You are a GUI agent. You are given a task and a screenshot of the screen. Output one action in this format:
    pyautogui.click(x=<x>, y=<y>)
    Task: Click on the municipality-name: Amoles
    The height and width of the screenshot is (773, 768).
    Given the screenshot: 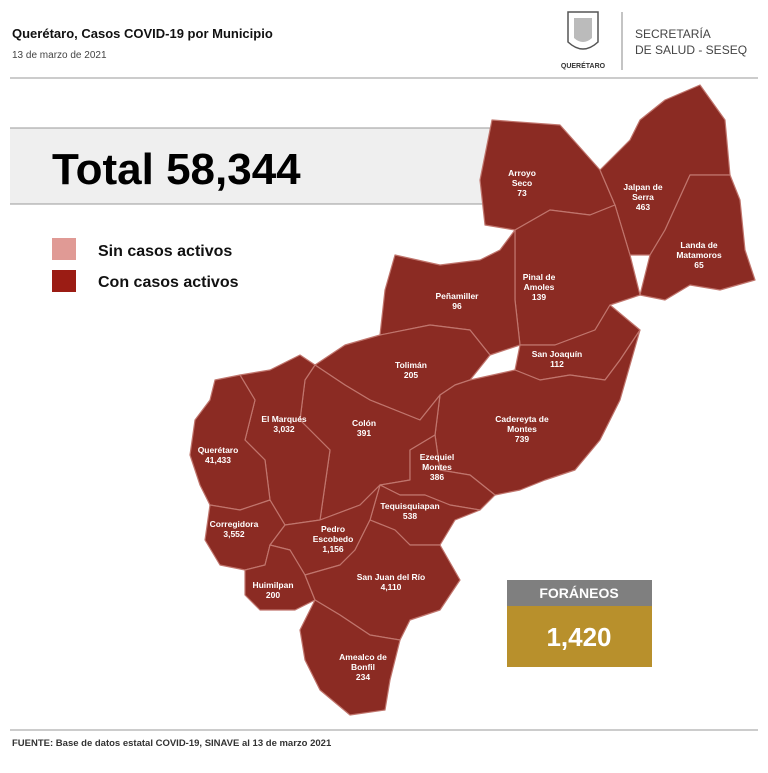 What is the action you would take?
    pyautogui.click(x=539, y=287)
    